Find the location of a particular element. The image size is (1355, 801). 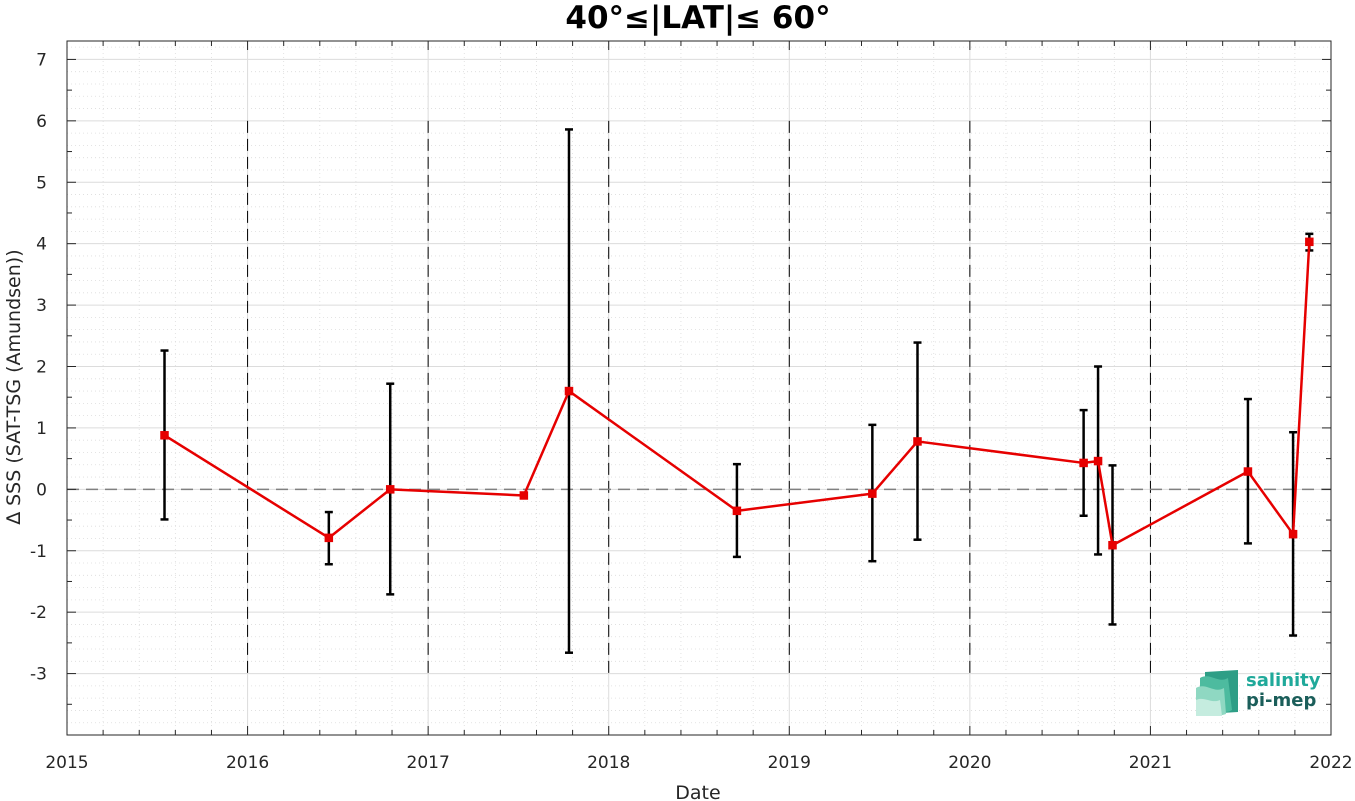

y-tick-label: 0 is located at coordinates (41, 490).